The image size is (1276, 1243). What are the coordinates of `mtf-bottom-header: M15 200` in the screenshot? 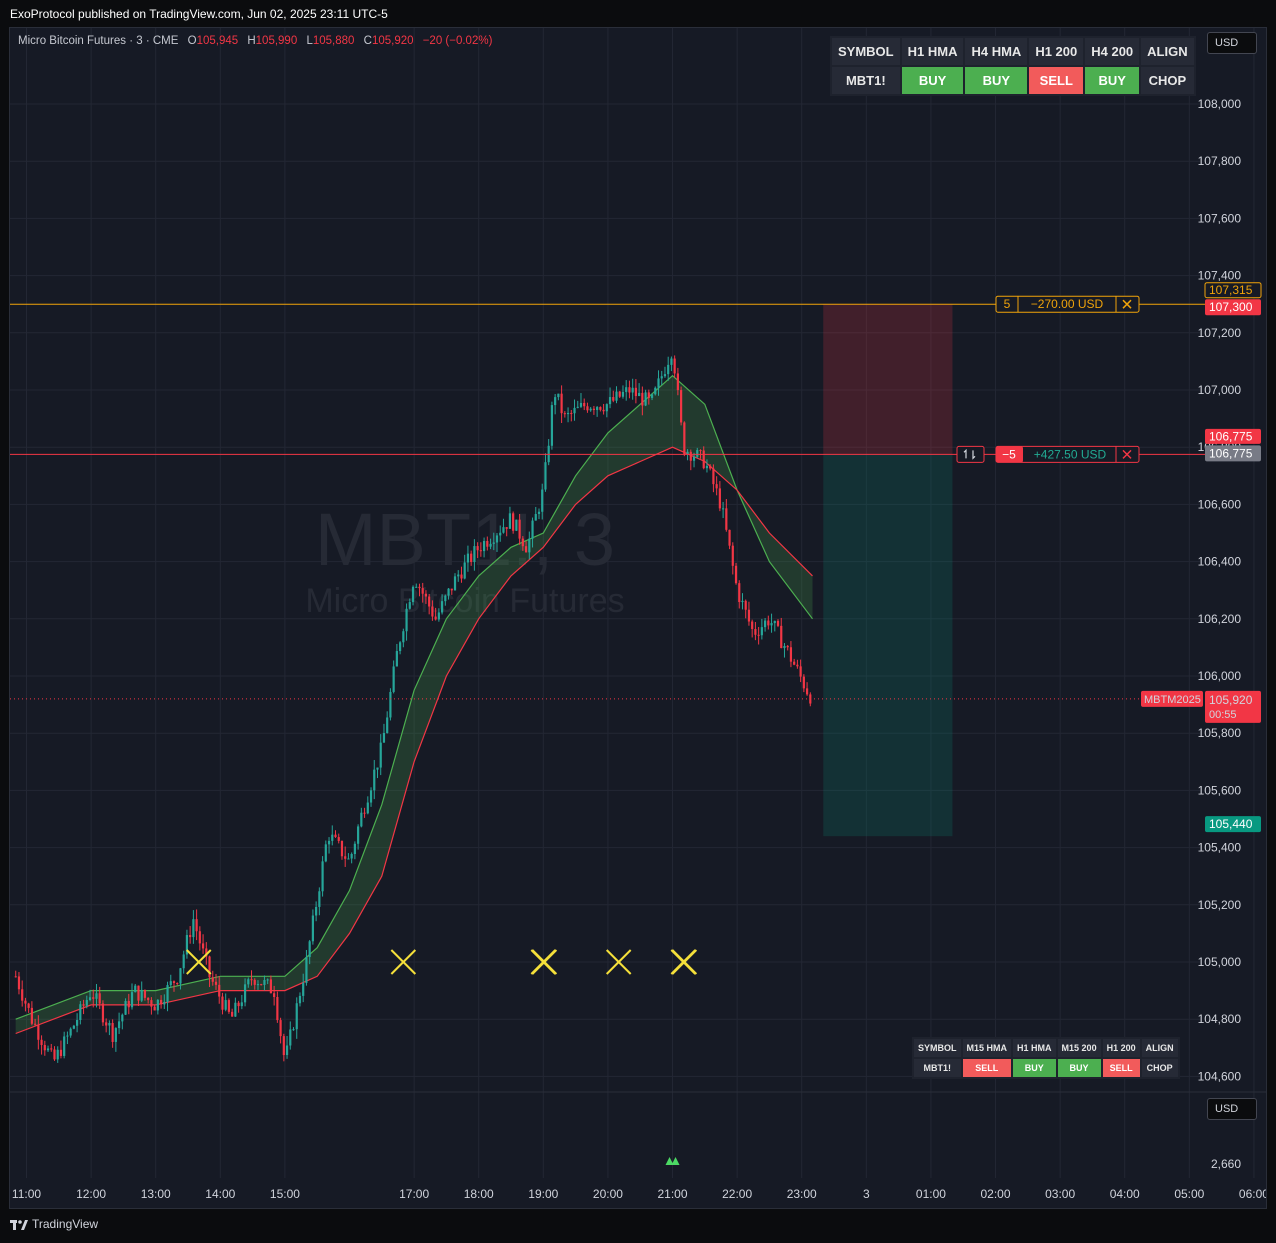 It's located at (1079, 1048).